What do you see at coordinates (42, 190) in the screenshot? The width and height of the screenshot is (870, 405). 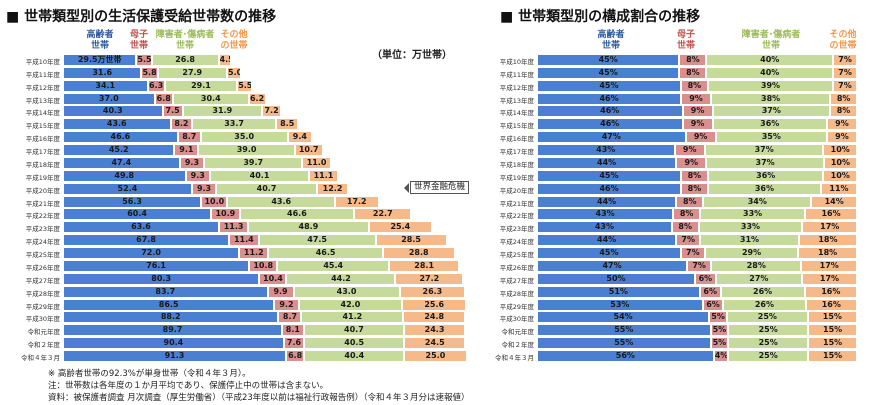 I see `row-label: 平成20年度` at bounding box center [42, 190].